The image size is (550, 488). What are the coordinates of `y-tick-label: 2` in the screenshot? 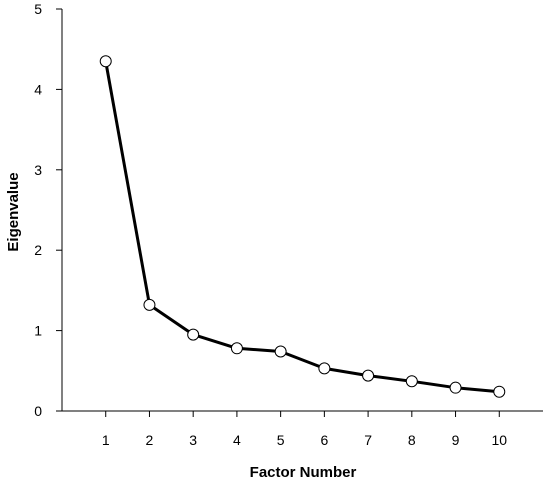 It's located at (38, 250).